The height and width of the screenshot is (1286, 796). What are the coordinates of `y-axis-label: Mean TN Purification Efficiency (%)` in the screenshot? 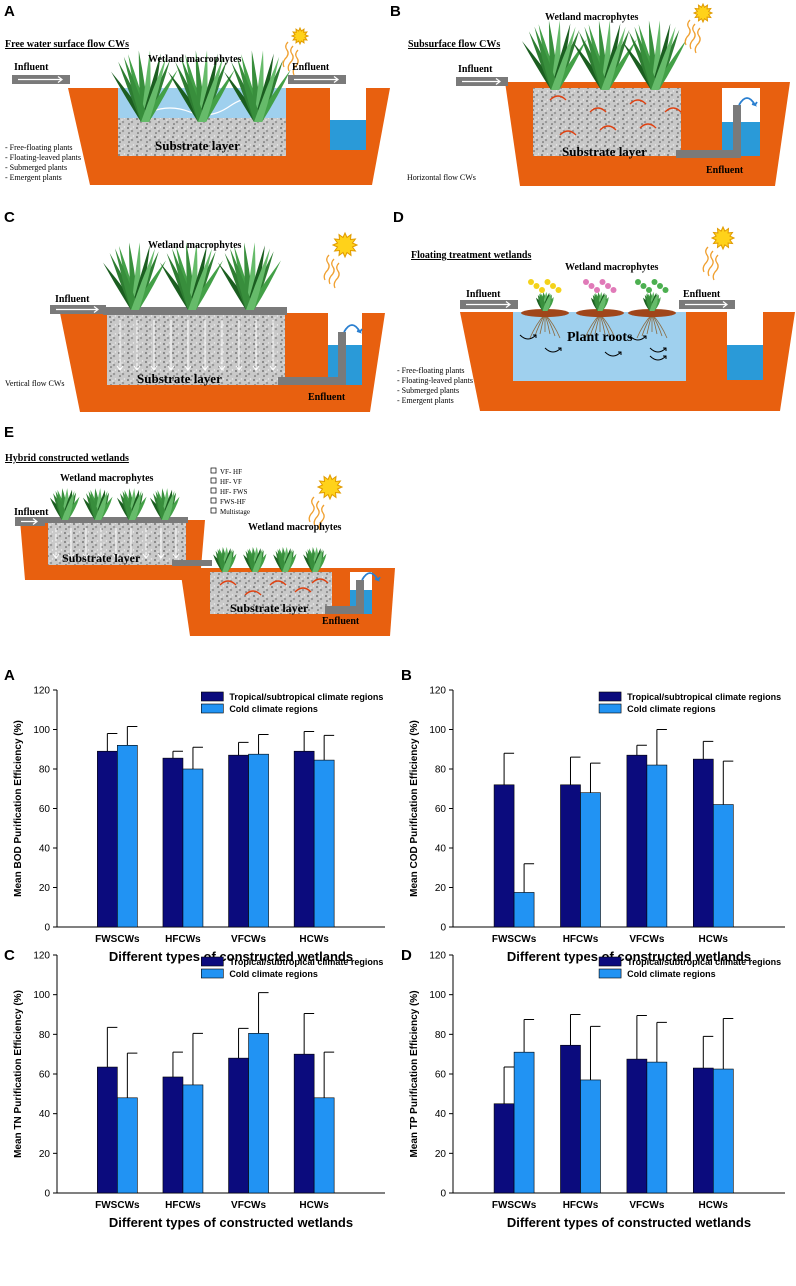 It's located at (18, 1074).